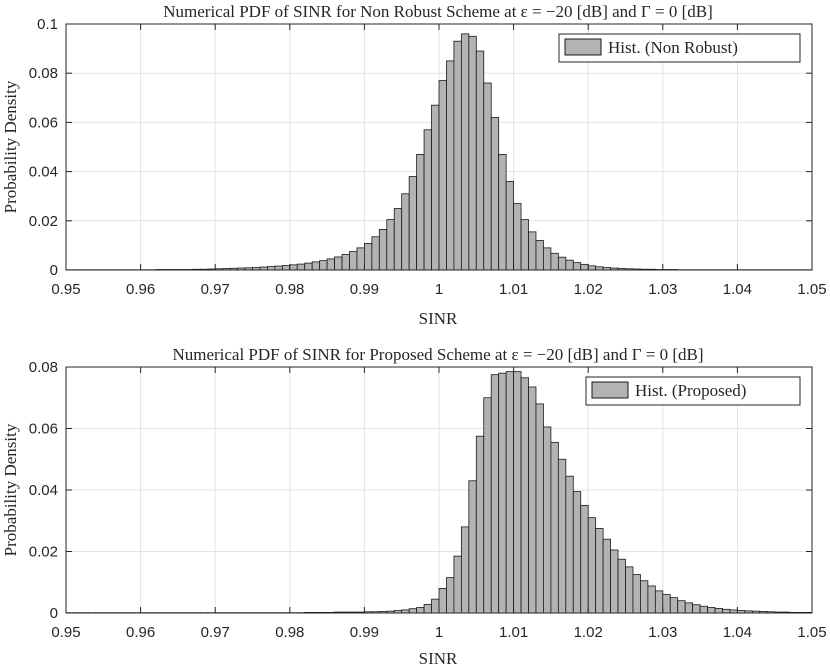 The image size is (830, 667). I want to click on chart-bottom-x-tick-label: 1.05, so click(811, 632).